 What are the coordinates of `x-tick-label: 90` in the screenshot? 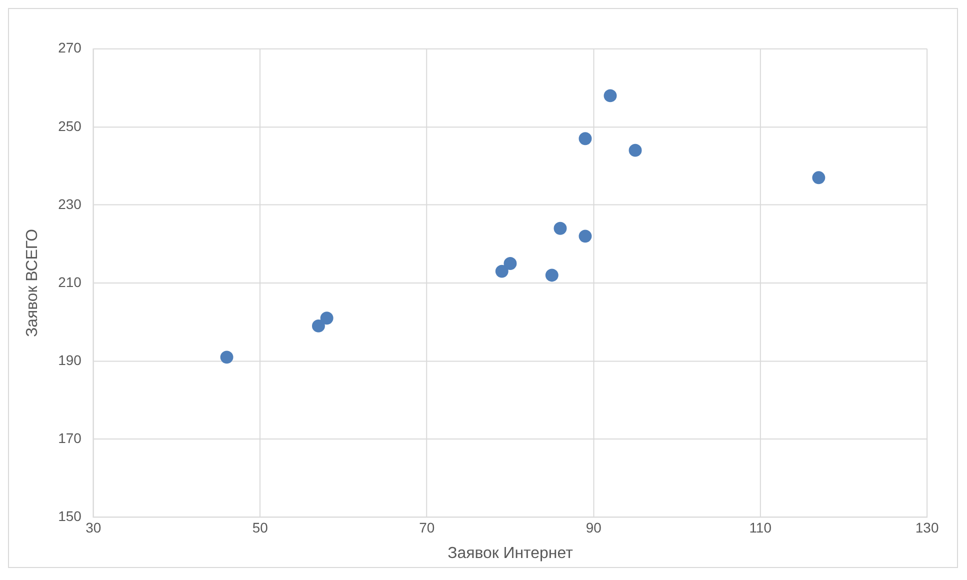 It's located at (594, 527).